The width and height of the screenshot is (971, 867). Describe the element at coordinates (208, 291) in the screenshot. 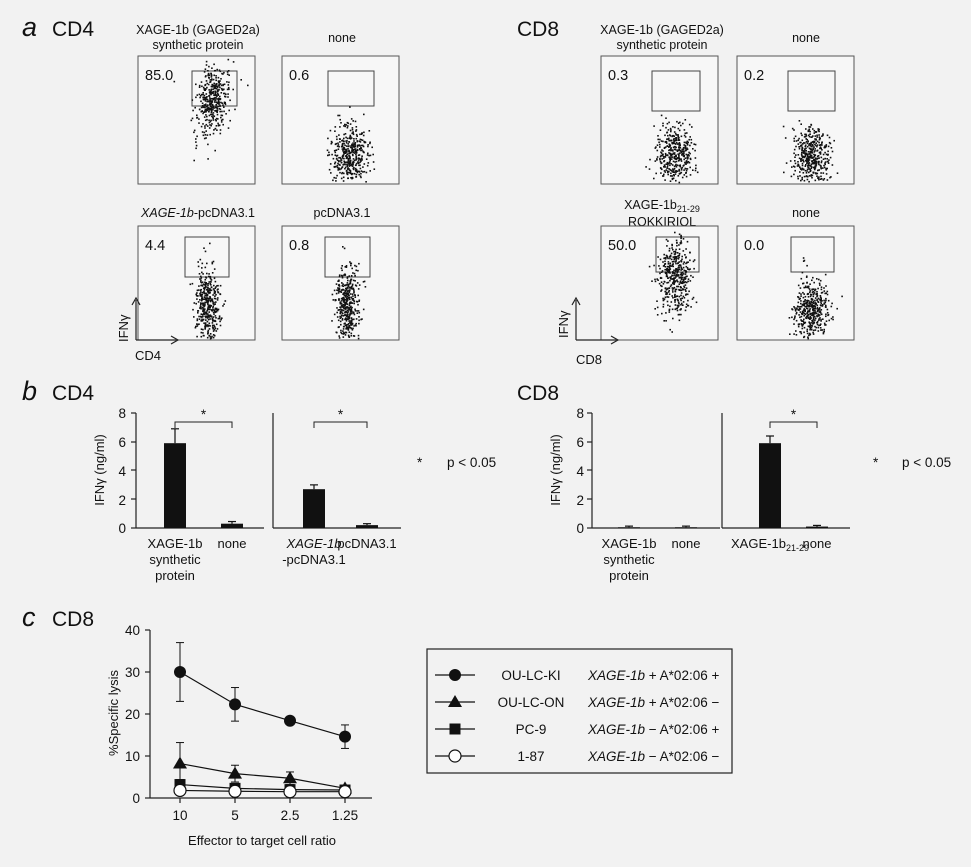

I see `cd4-plot3-dot-cloud` at that location.